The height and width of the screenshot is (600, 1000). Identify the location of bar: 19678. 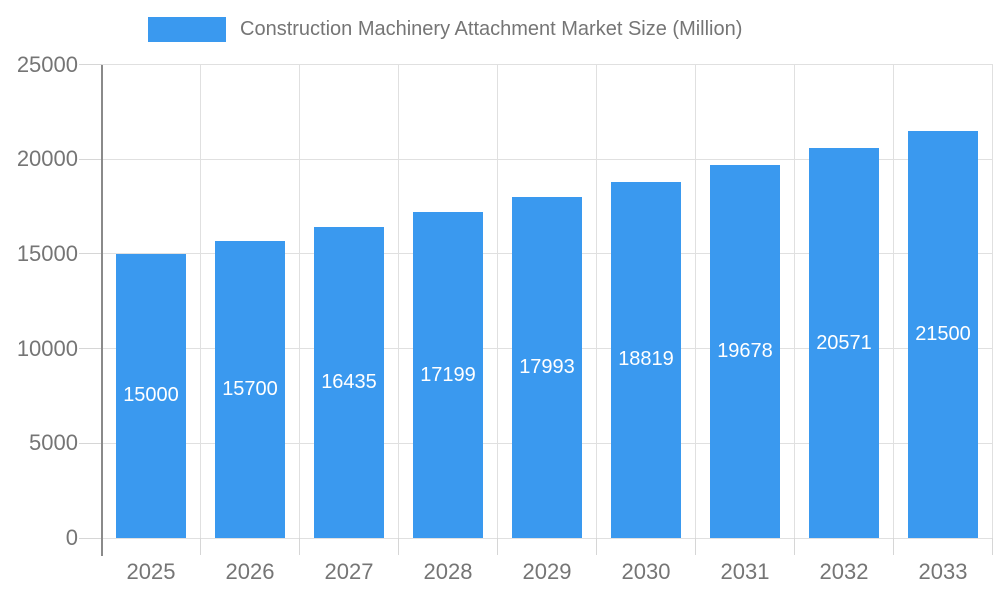
(745, 351).